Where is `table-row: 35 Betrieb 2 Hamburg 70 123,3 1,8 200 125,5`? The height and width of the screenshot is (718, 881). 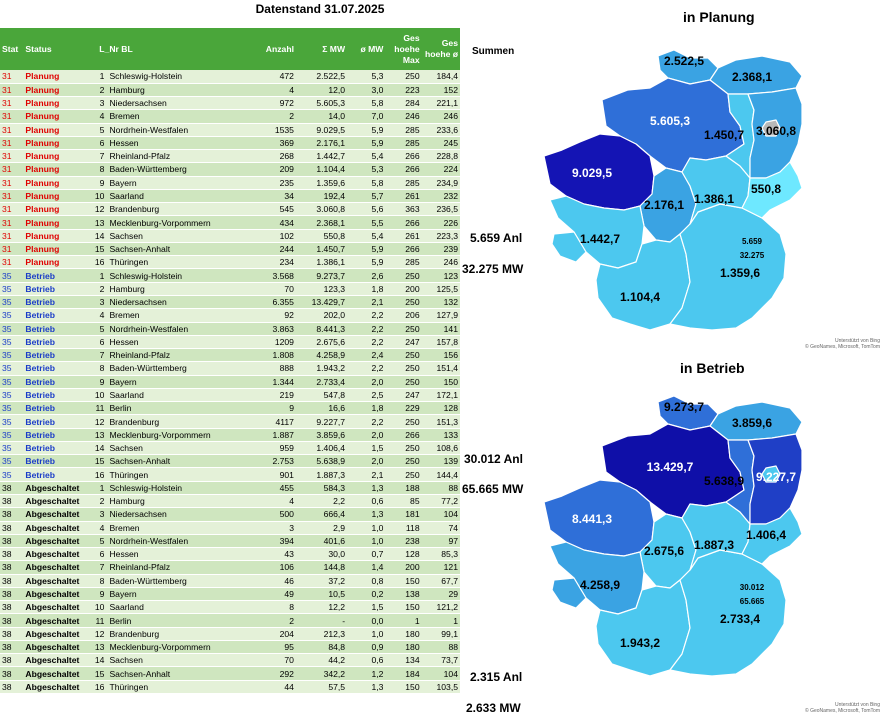
table-row: 35 Betrieb 2 Hamburg 70 123,3 1,8 200 125,5 is located at coordinates (230, 289).